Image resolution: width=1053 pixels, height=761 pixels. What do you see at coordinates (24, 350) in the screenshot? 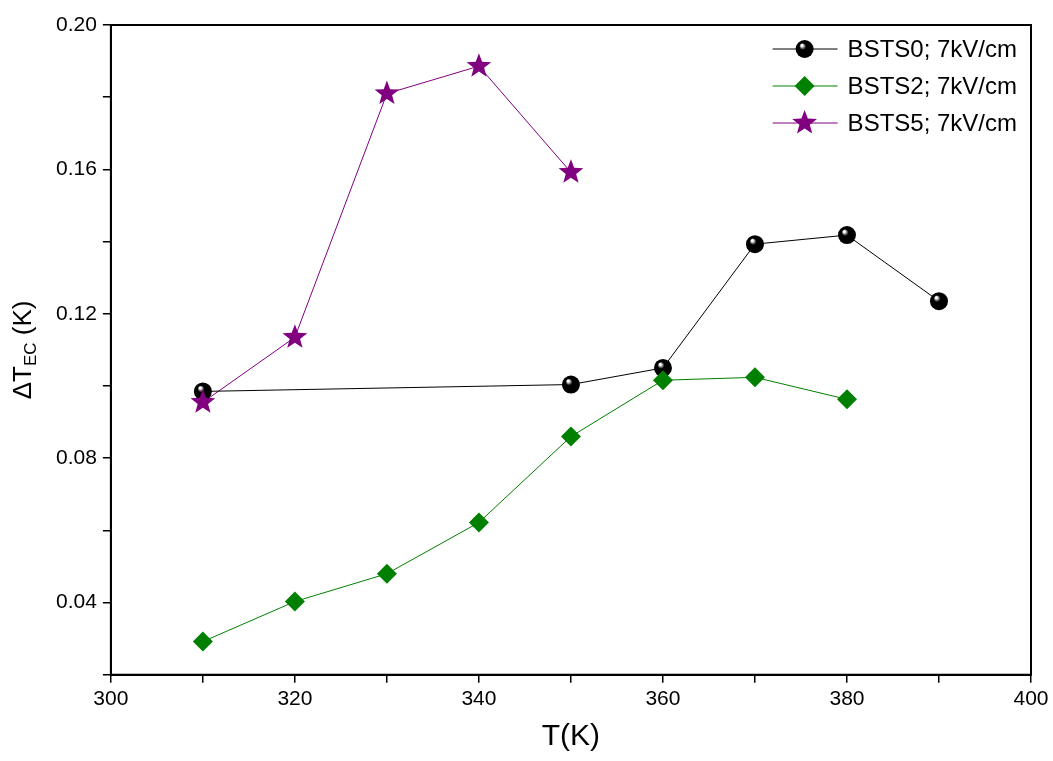
I see `y-axis-title: ΔTEC (K)` at bounding box center [24, 350].